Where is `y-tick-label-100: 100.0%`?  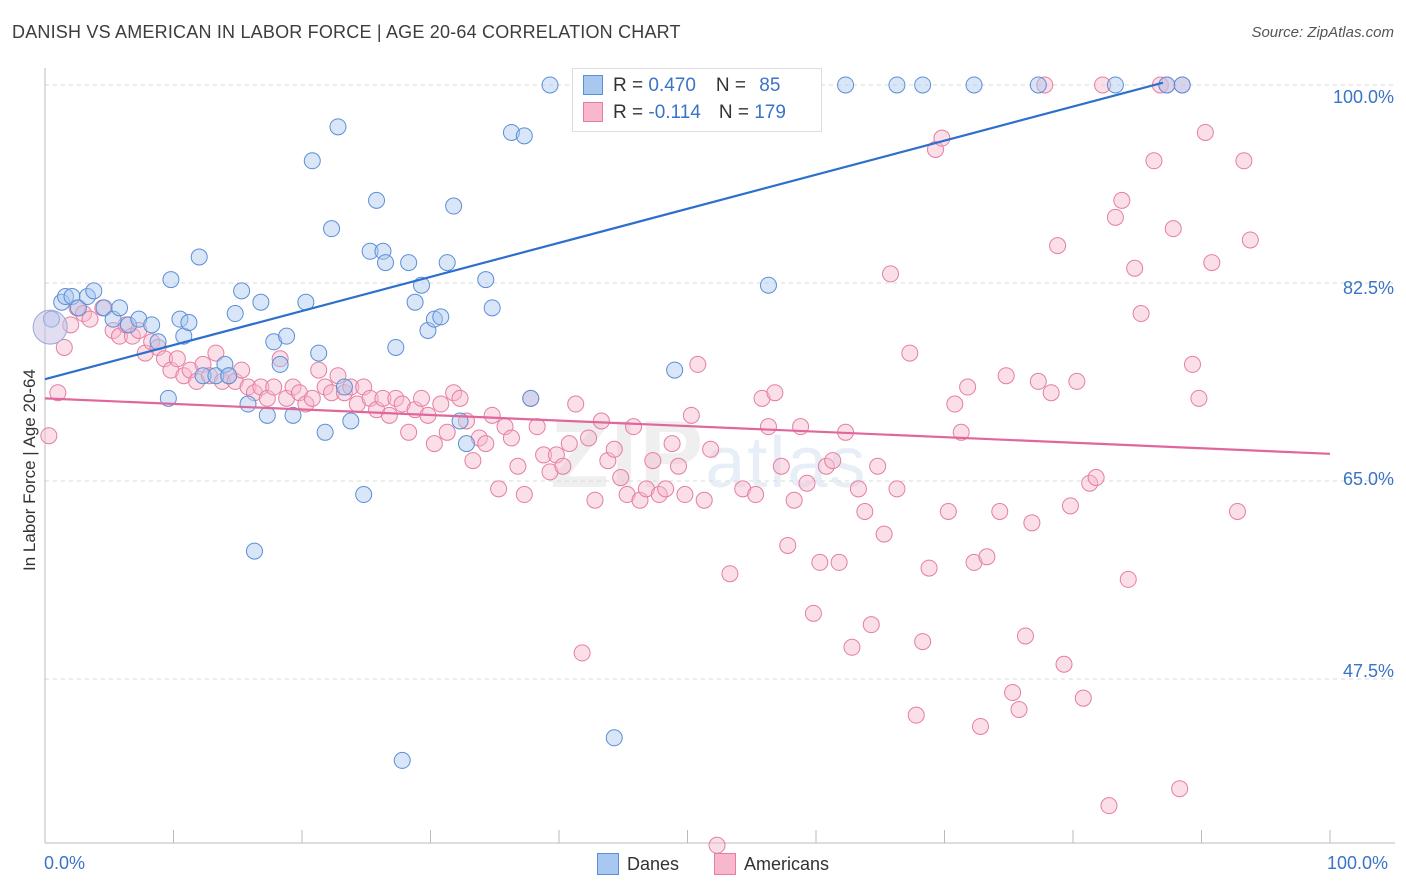 y-tick-label-100: 100.0% is located at coordinates (1363, 97).